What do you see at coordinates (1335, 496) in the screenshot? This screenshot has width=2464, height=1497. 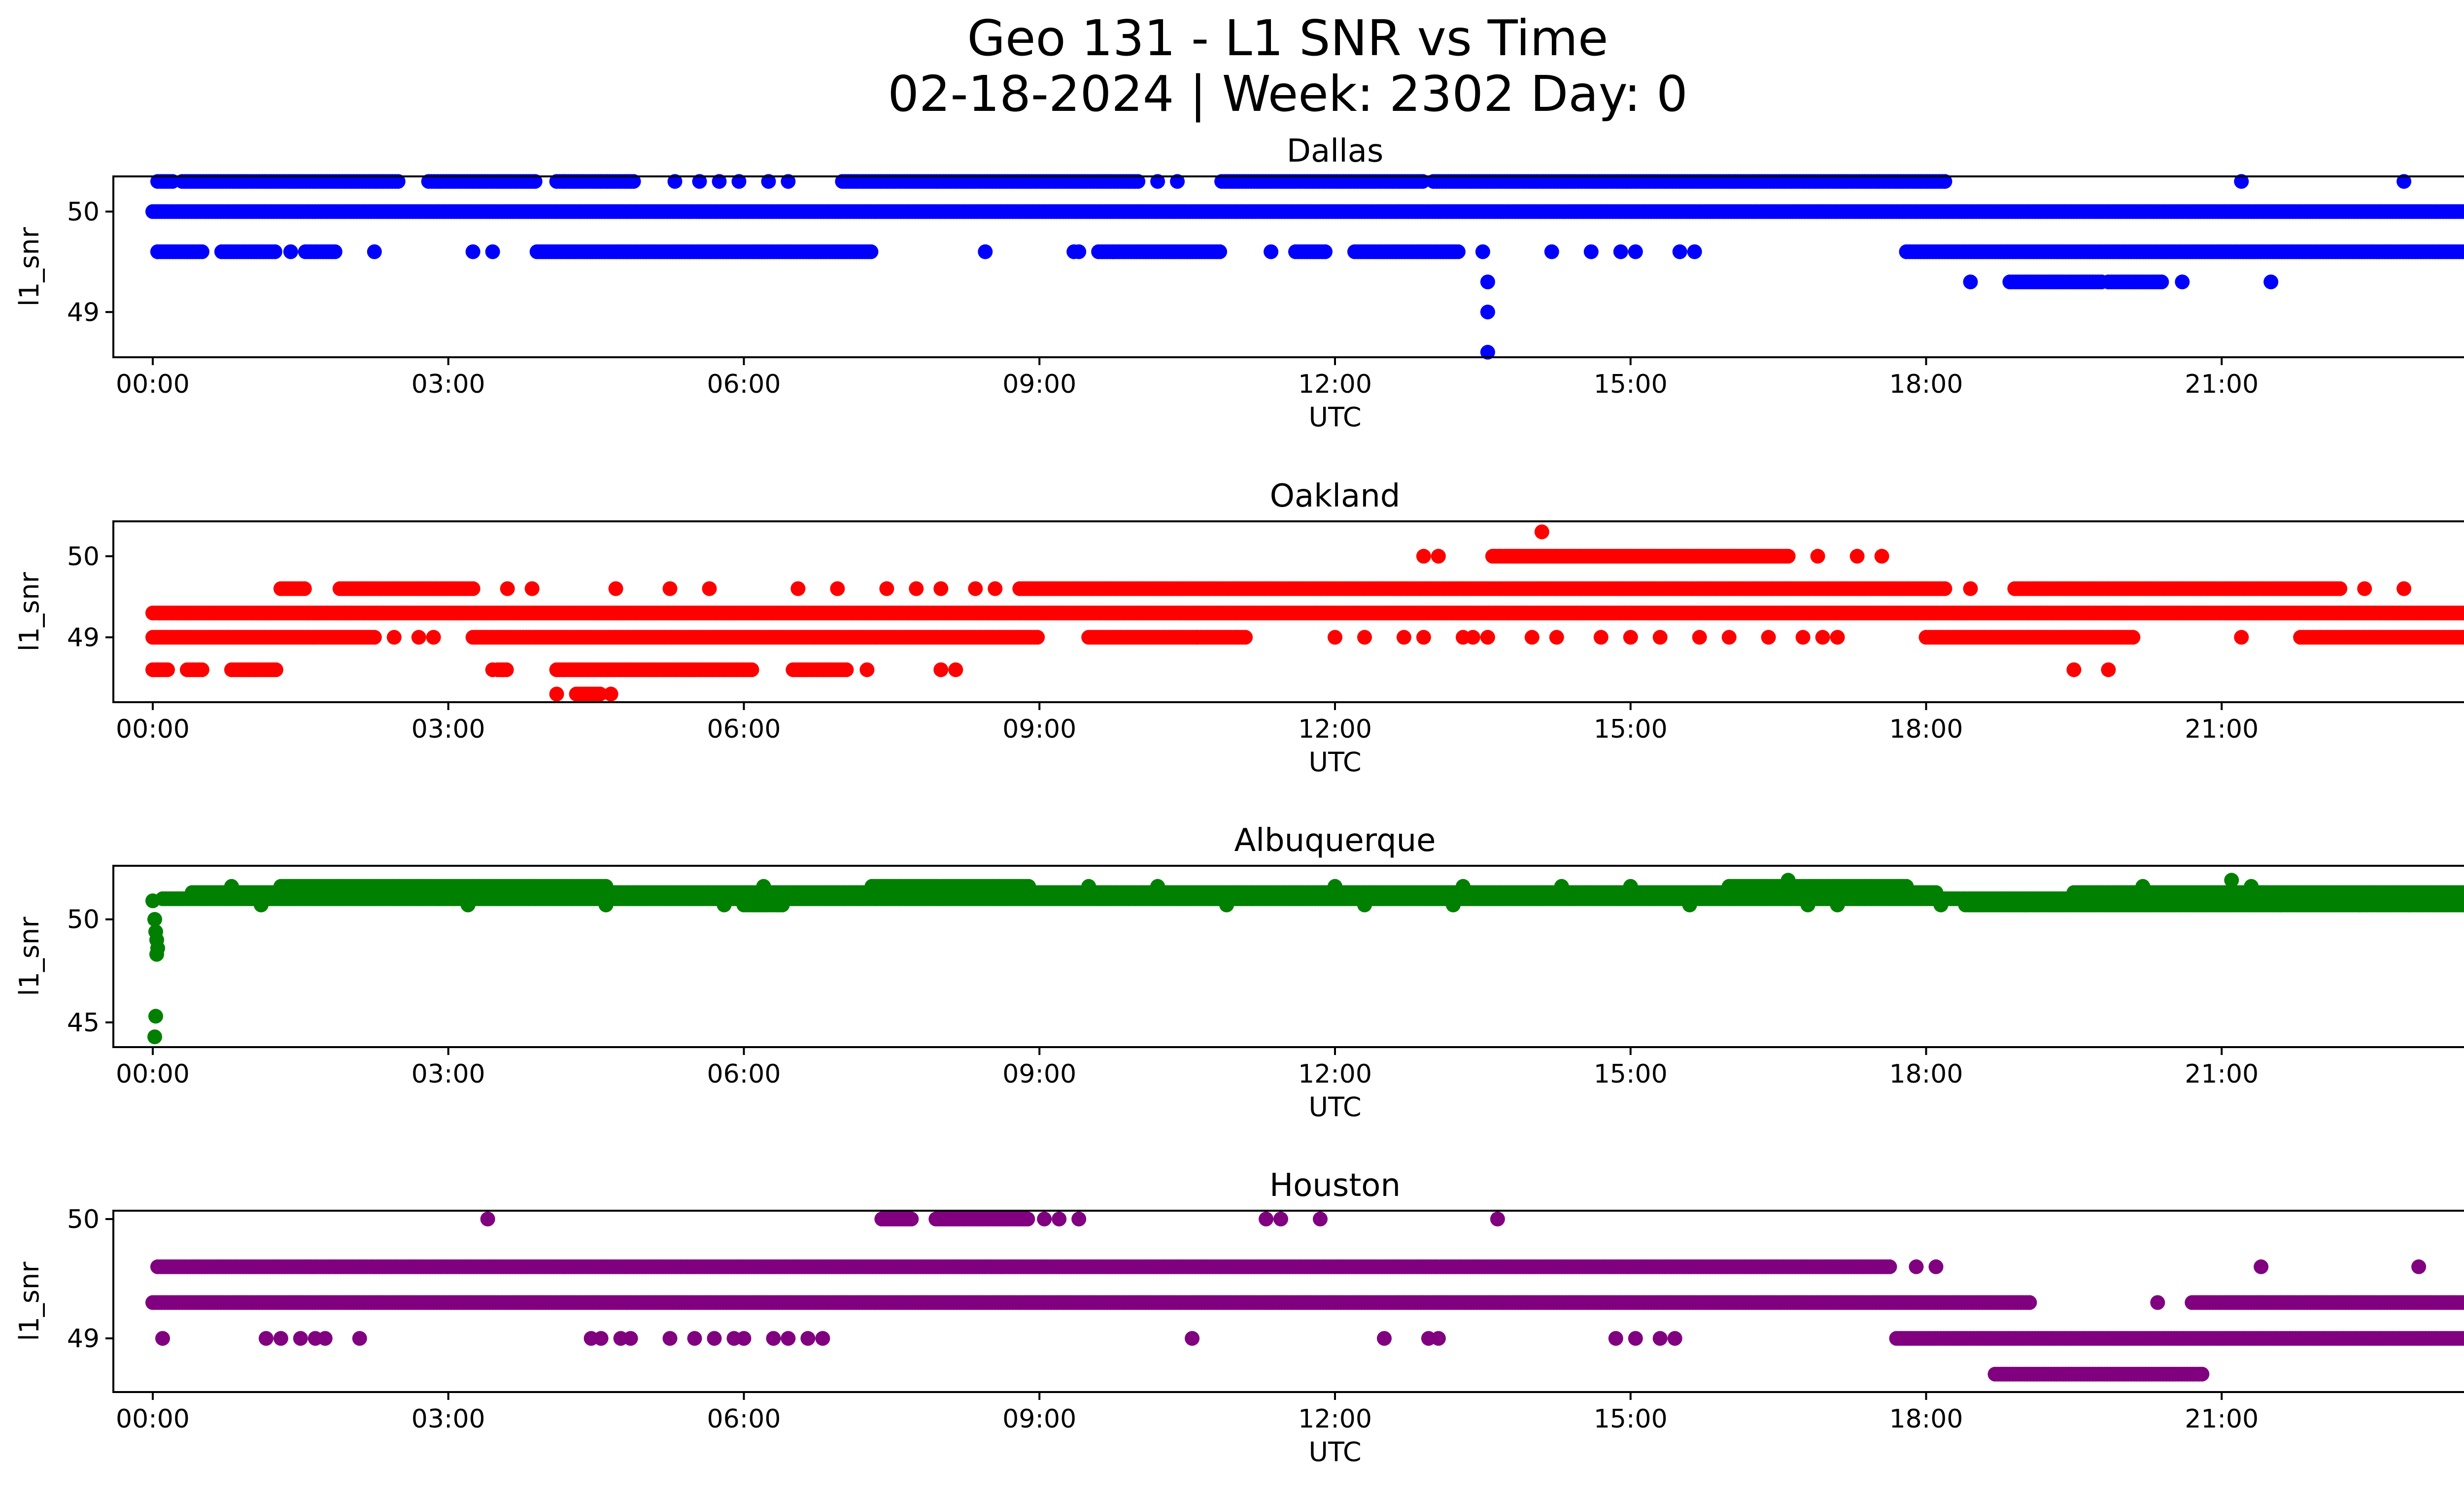 I see `panel-title: Oakland` at bounding box center [1335, 496].